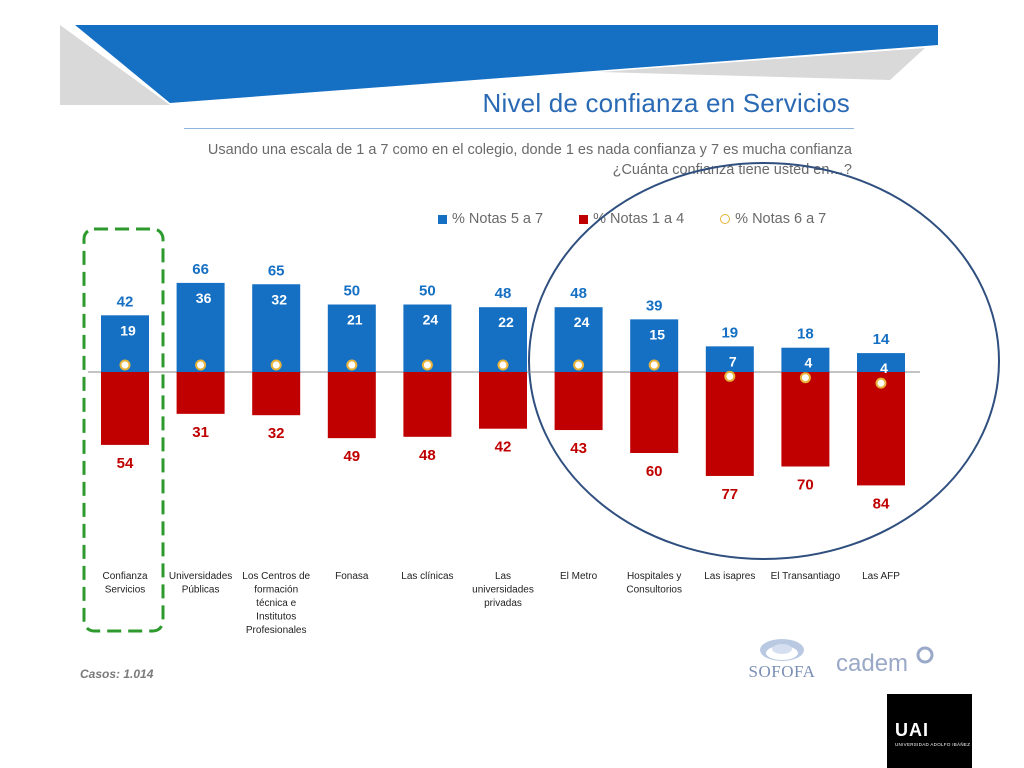 The height and width of the screenshot is (768, 1024). Describe the element at coordinates (781, 219) in the screenshot. I see `legend-label-top: % Notas 6 a 7` at that location.